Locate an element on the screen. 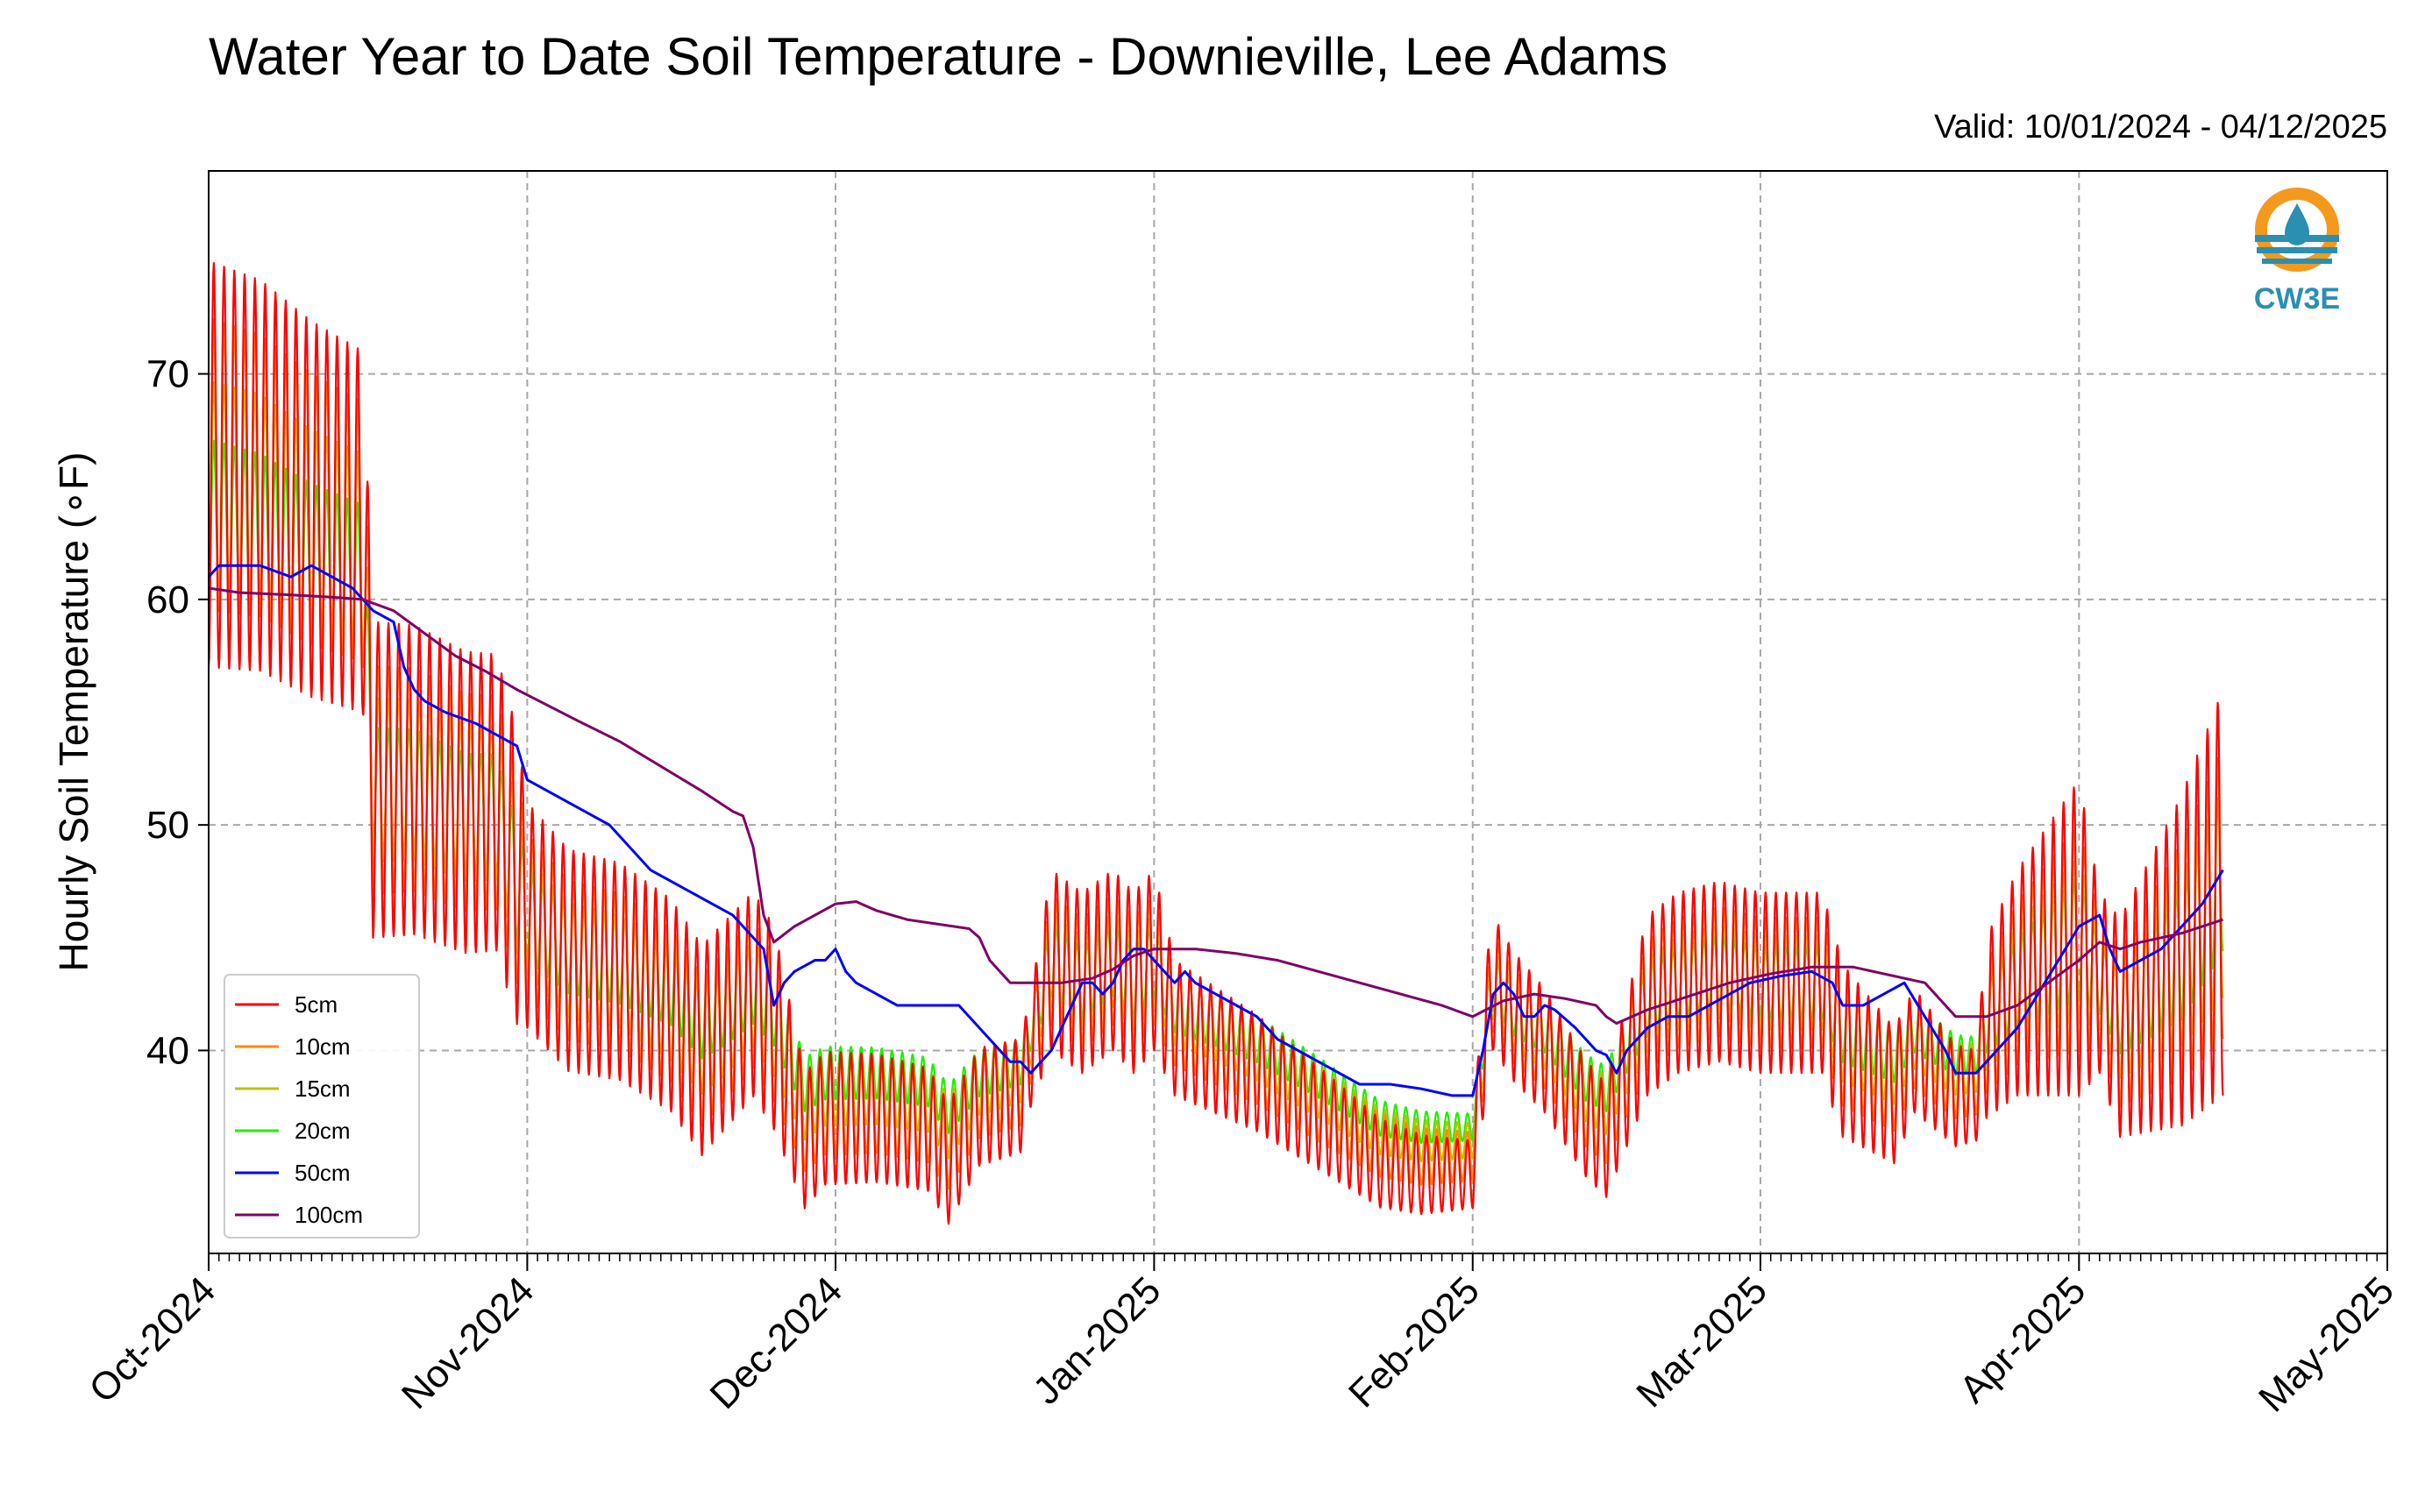  x-tick-label: May-2025 is located at coordinates (2326, 1344).